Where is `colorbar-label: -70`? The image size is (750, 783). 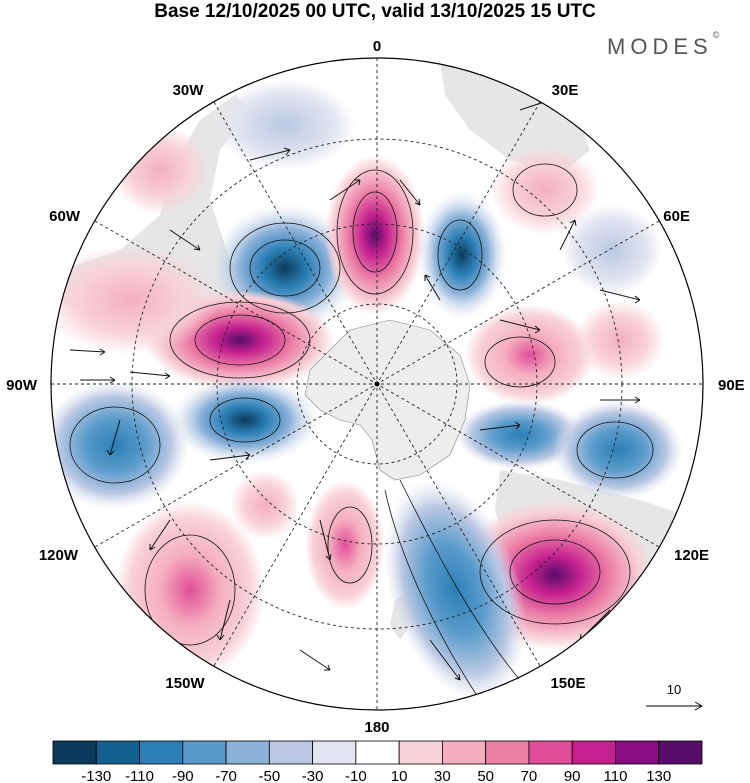
colorbar-label: -70 is located at coordinates (226, 775).